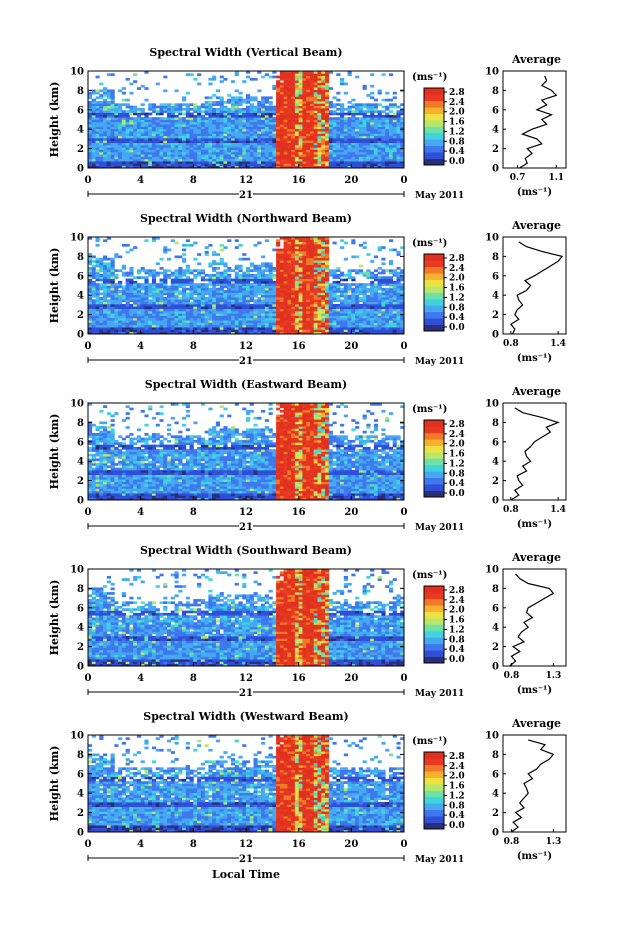 The width and height of the screenshot is (624, 929). What do you see at coordinates (246, 218) in the screenshot?
I see `panel-title: Spectral Width (Northward Beam)` at bounding box center [246, 218].